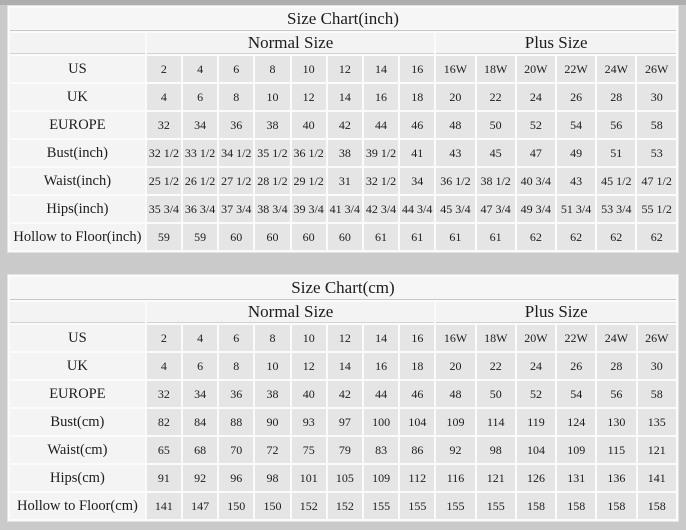 Image resolution: width=686 pixels, height=530 pixels. Describe the element at coordinates (417, 97) in the screenshot. I see `size-value-cell: 18` at that location.